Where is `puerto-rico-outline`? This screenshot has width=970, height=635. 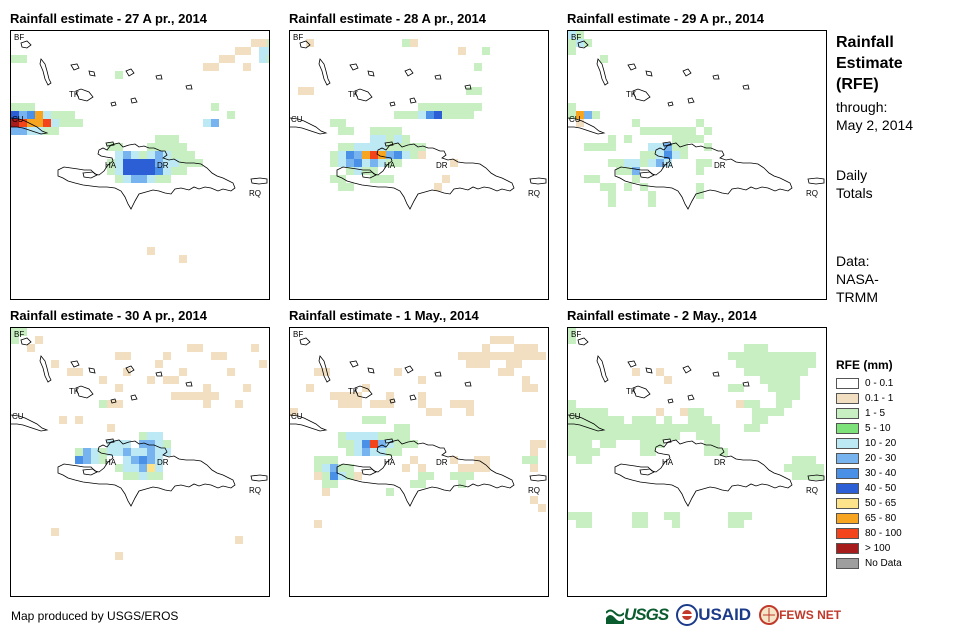
puerto-rico-outline is located at coordinates (538, 478).